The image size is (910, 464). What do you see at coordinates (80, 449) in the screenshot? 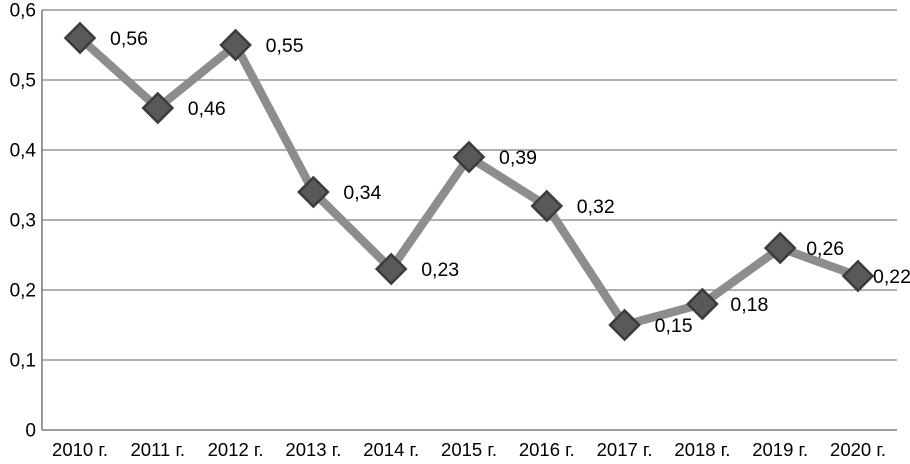
I see `x-tick-label: 2010 г.` at bounding box center [80, 449].